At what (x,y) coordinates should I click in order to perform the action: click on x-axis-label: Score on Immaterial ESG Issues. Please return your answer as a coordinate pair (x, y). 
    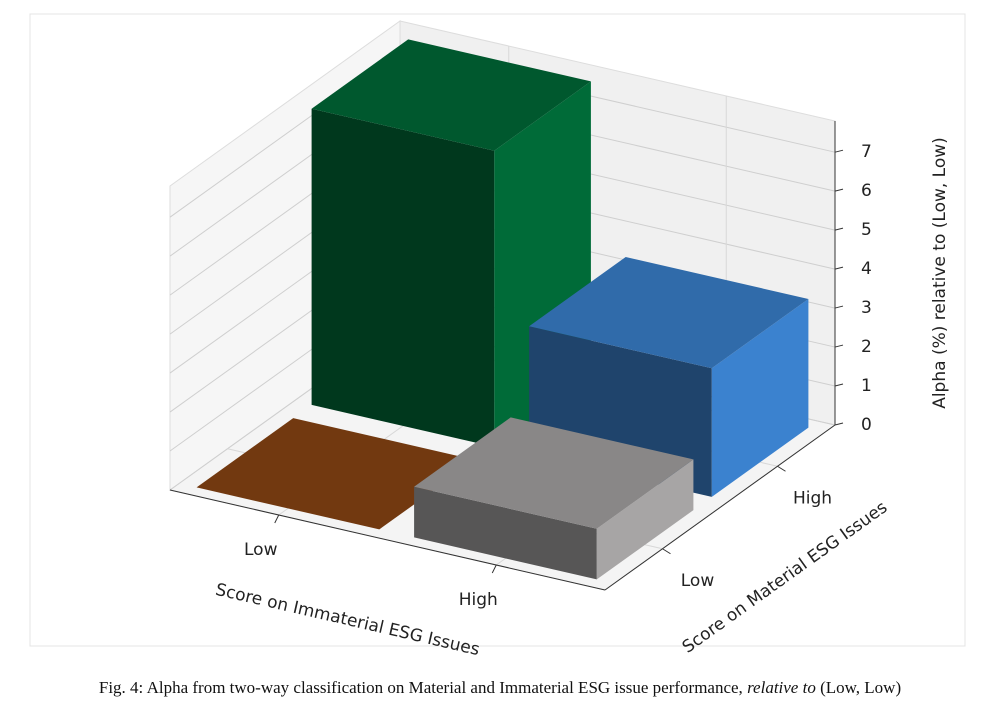
    Looking at the image, I should click on (347, 620).